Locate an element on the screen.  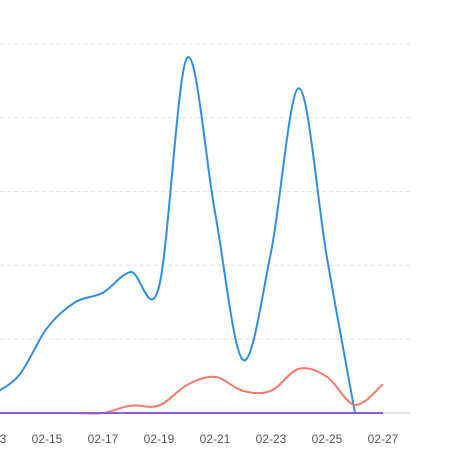
series-line is located at coordinates (192, 391).